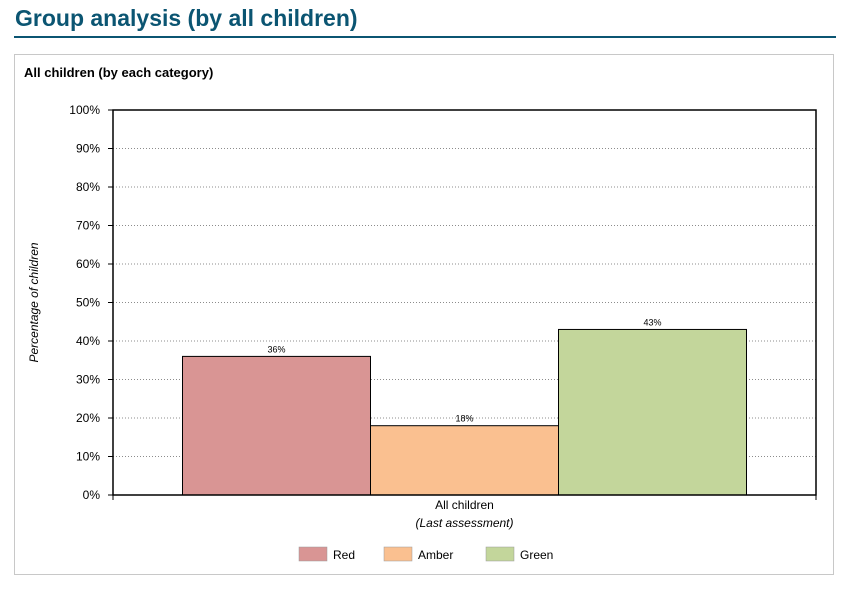 The width and height of the screenshot is (841, 593). Describe the element at coordinates (398, 554) in the screenshot. I see `legend-swatch-amber` at that location.